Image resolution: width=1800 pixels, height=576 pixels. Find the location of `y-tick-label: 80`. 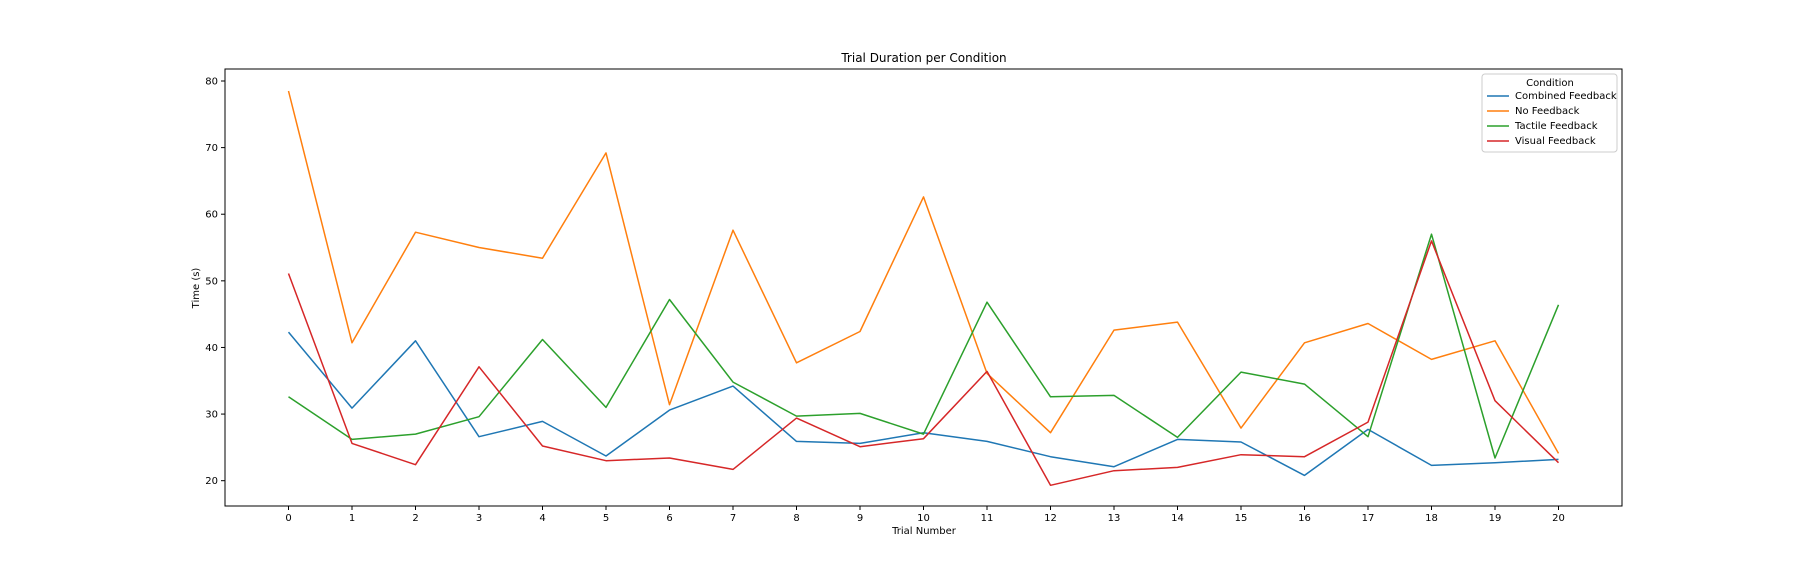

y-tick-label: 80 is located at coordinates (211, 81).